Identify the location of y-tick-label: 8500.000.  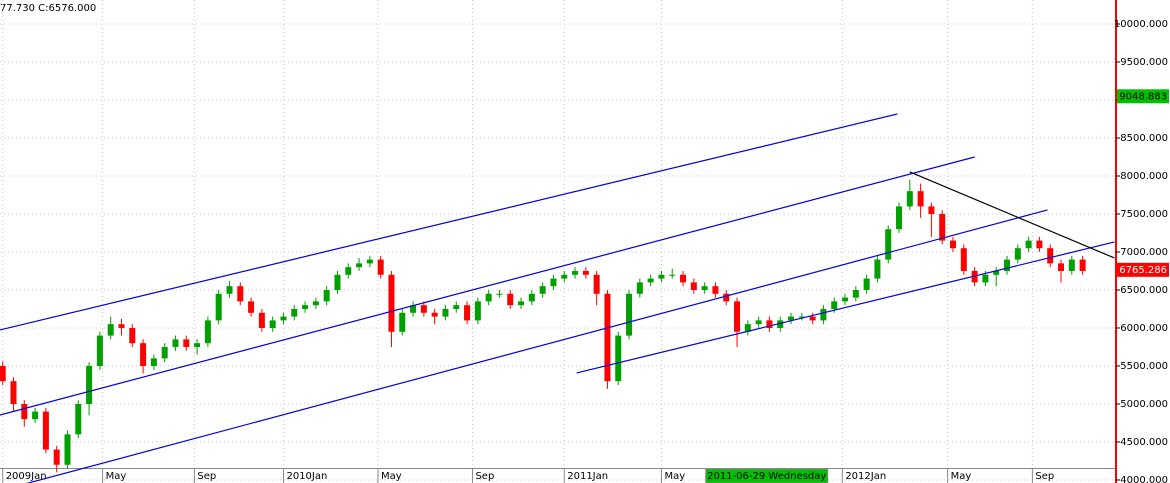
(1144, 138).